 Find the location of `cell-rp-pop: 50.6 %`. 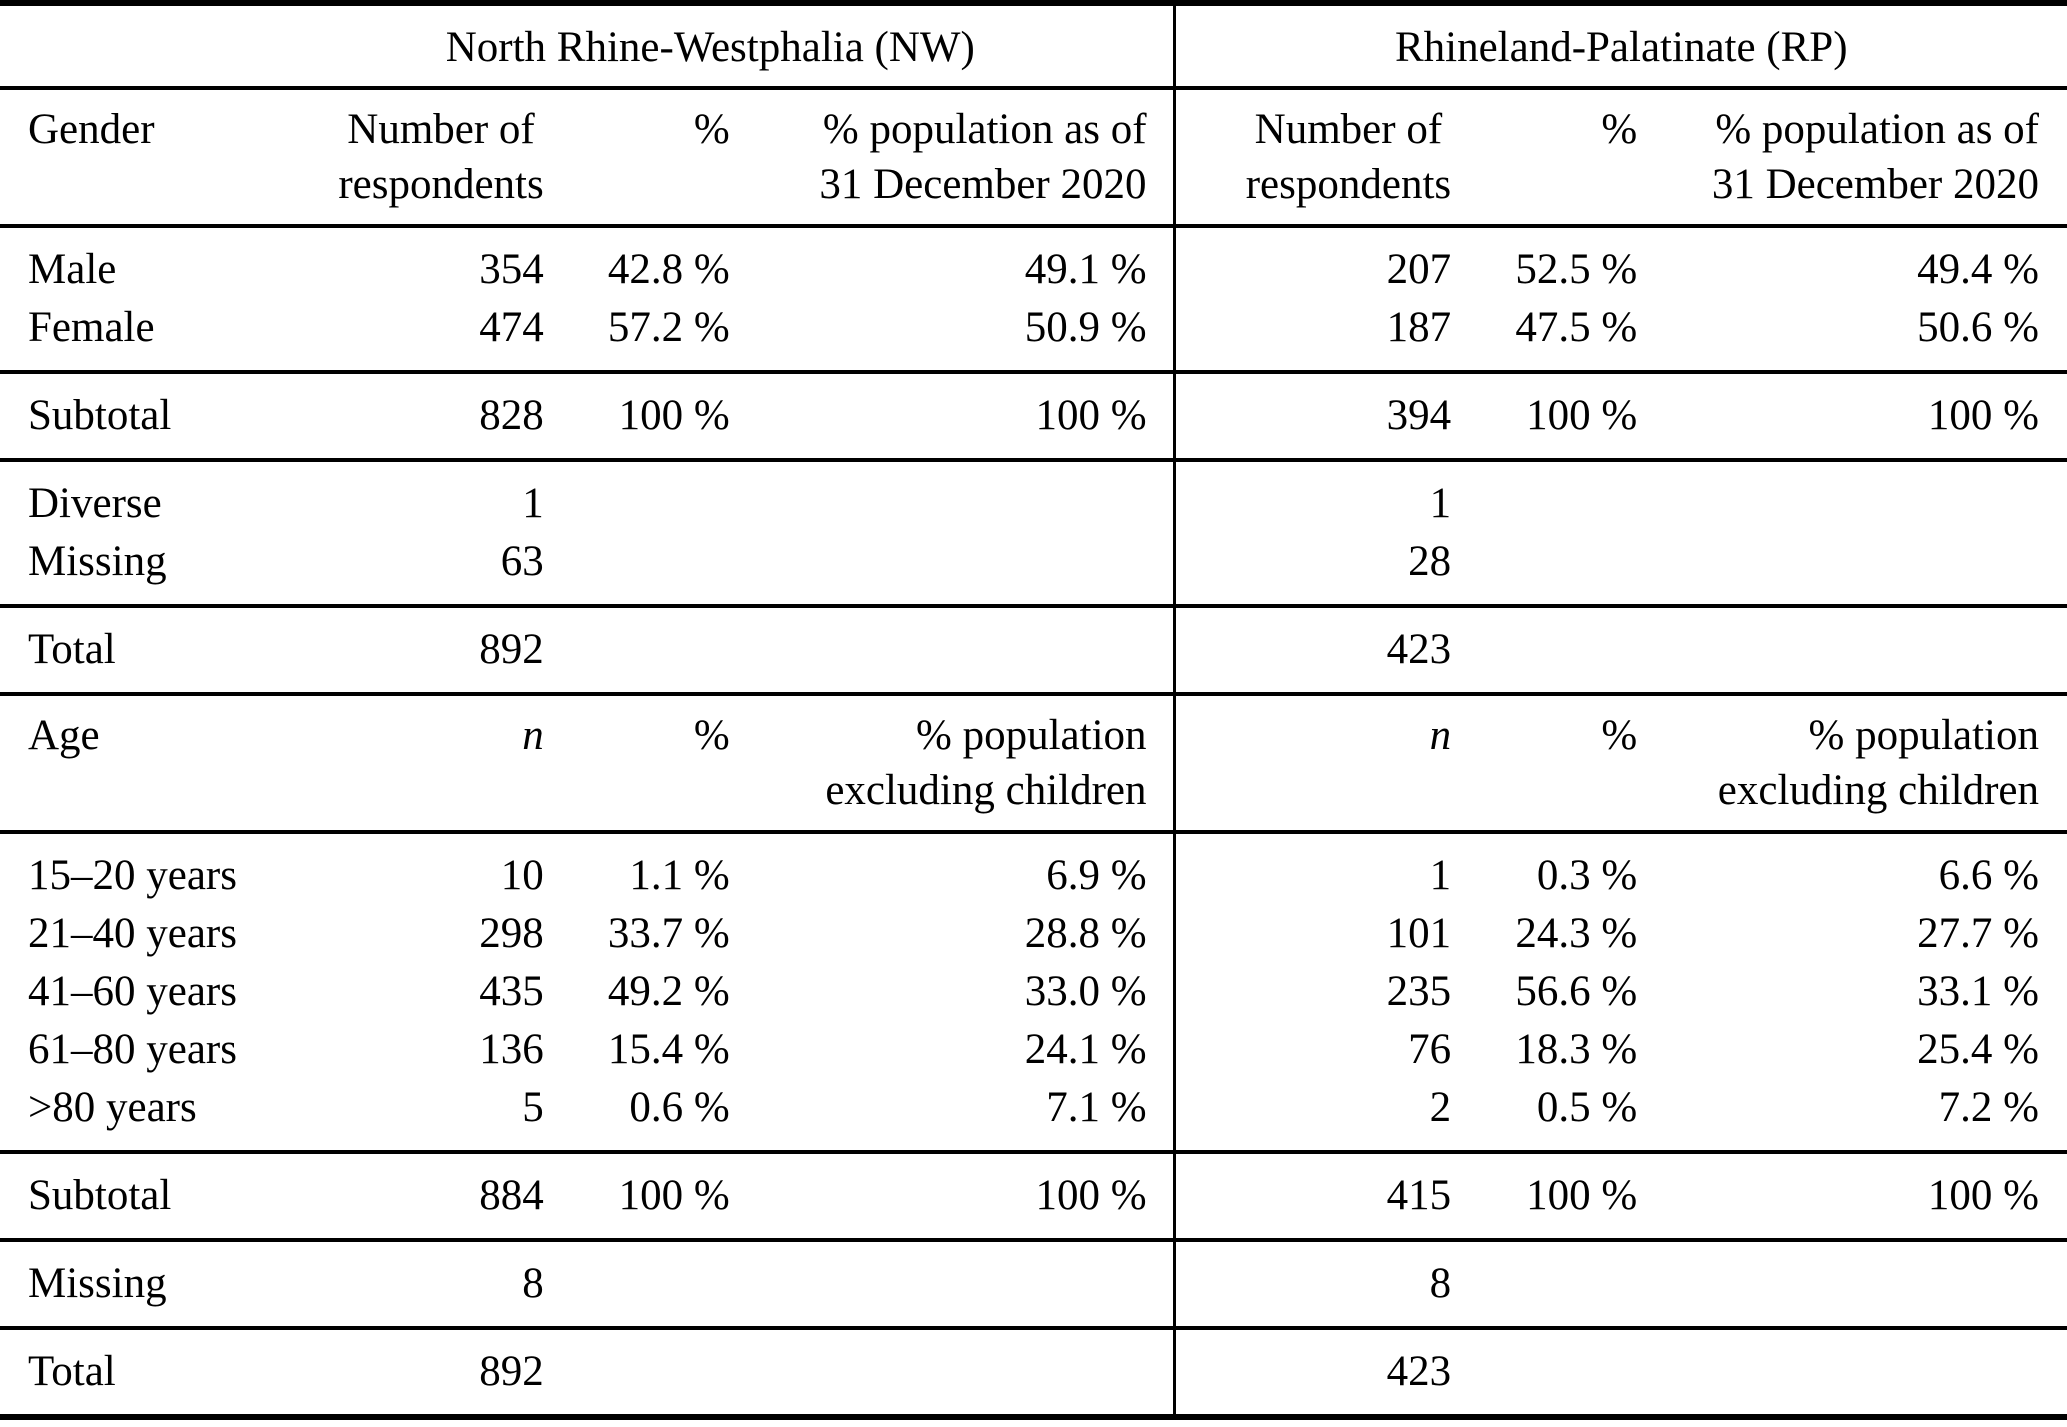

cell-rp-pop: 50.6 % is located at coordinates (1978, 327).